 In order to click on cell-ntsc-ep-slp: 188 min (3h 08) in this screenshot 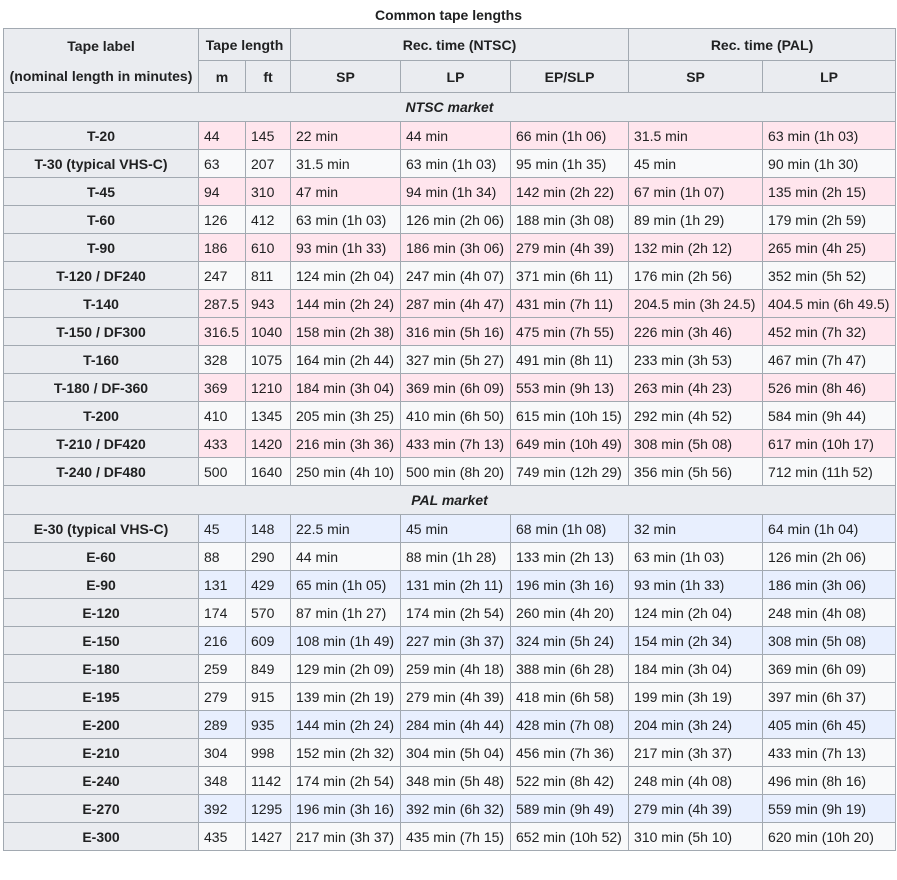, I will do `click(569, 219)`.